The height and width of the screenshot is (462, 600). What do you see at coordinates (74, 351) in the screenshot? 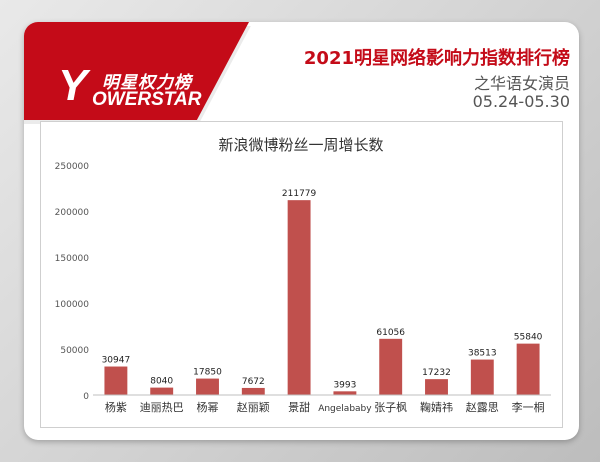
I see `y-tick-label: 50000` at bounding box center [74, 351].